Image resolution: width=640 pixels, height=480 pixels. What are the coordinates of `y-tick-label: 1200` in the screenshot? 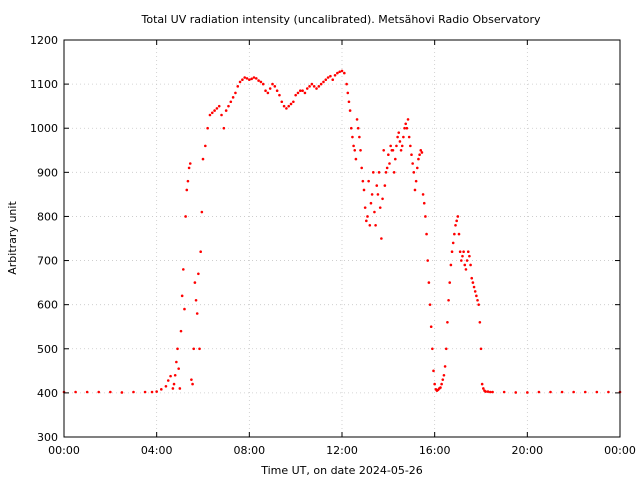 It's located at (44, 40).